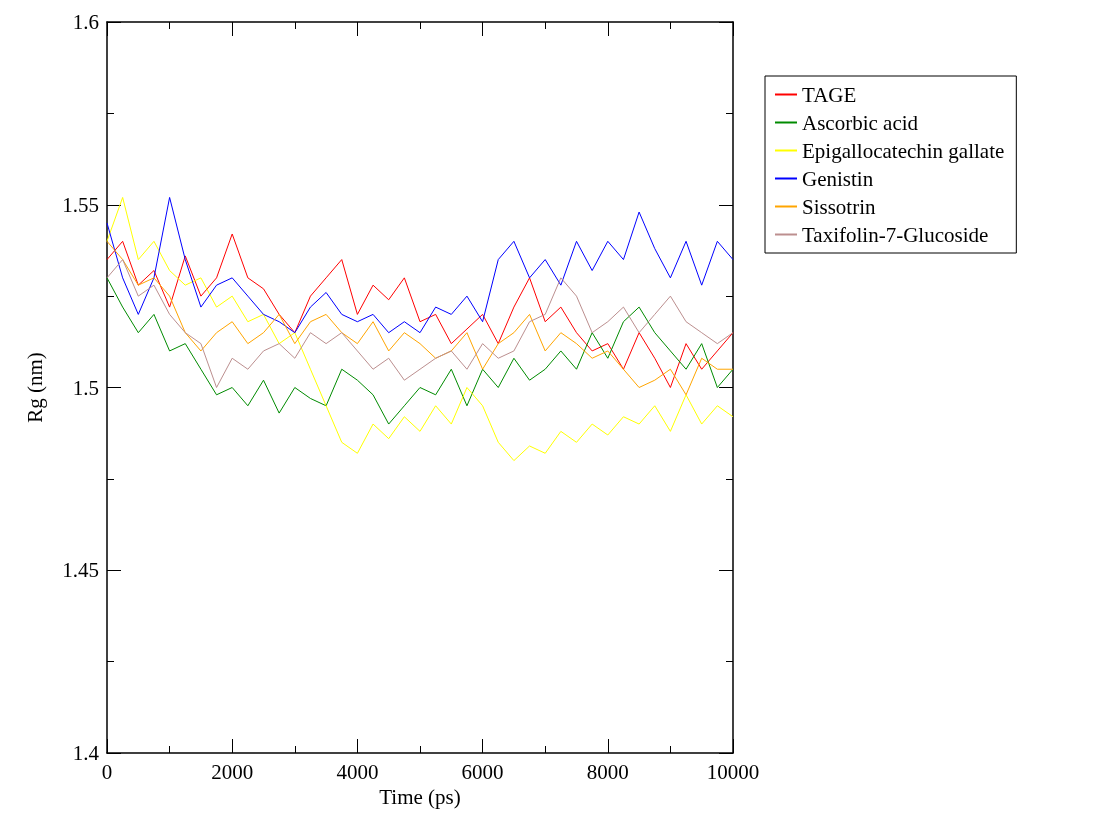 This screenshot has width=1099, height=823. Describe the element at coordinates (85, 387) in the screenshot. I see `y-tick-label: 1.5` at that location.